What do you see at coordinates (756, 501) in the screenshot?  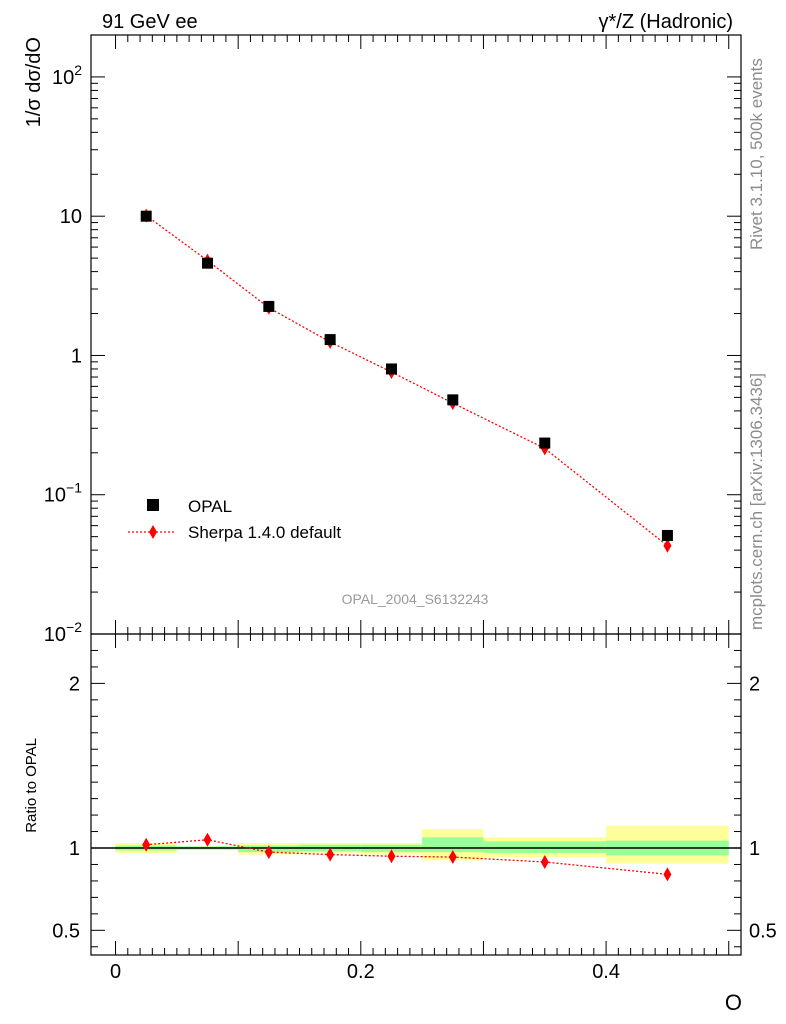 I see `mcplots-reference-label: mcplots.cern.ch [arXiv:1306.3436]` at bounding box center [756, 501].